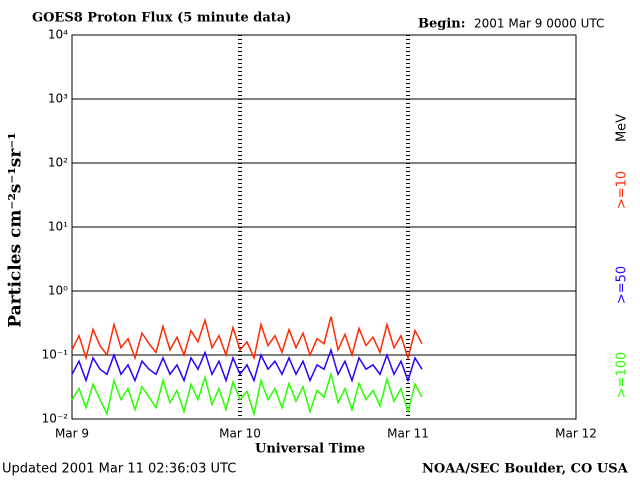 The width and height of the screenshot is (640, 480). I want to click on y-tick-label: 10⁰, so click(58, 291).